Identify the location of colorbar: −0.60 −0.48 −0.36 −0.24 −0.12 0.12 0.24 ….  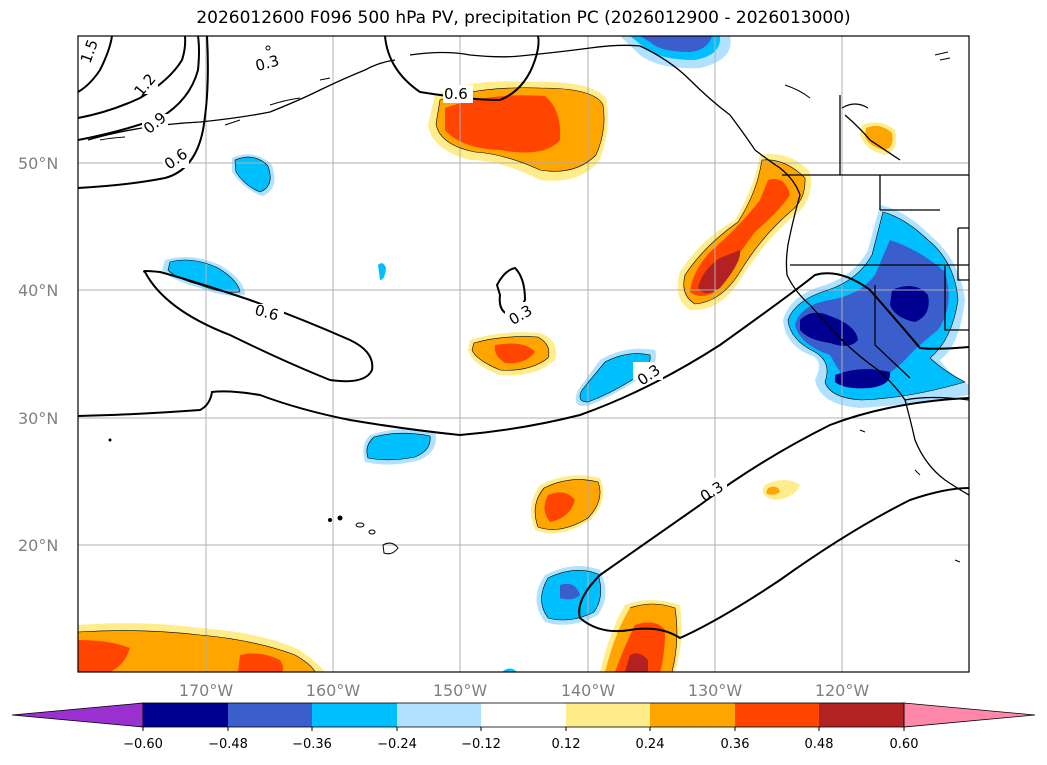
(523, 727).